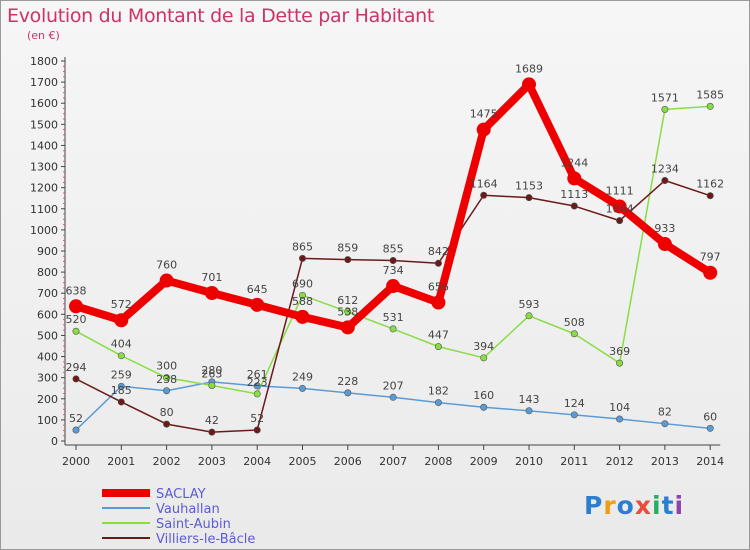 The image size is (750, 550). Describe the element at coordinates (76, 319) in the screenshot. I see `data-label-saint-aubin: 520` at that location.